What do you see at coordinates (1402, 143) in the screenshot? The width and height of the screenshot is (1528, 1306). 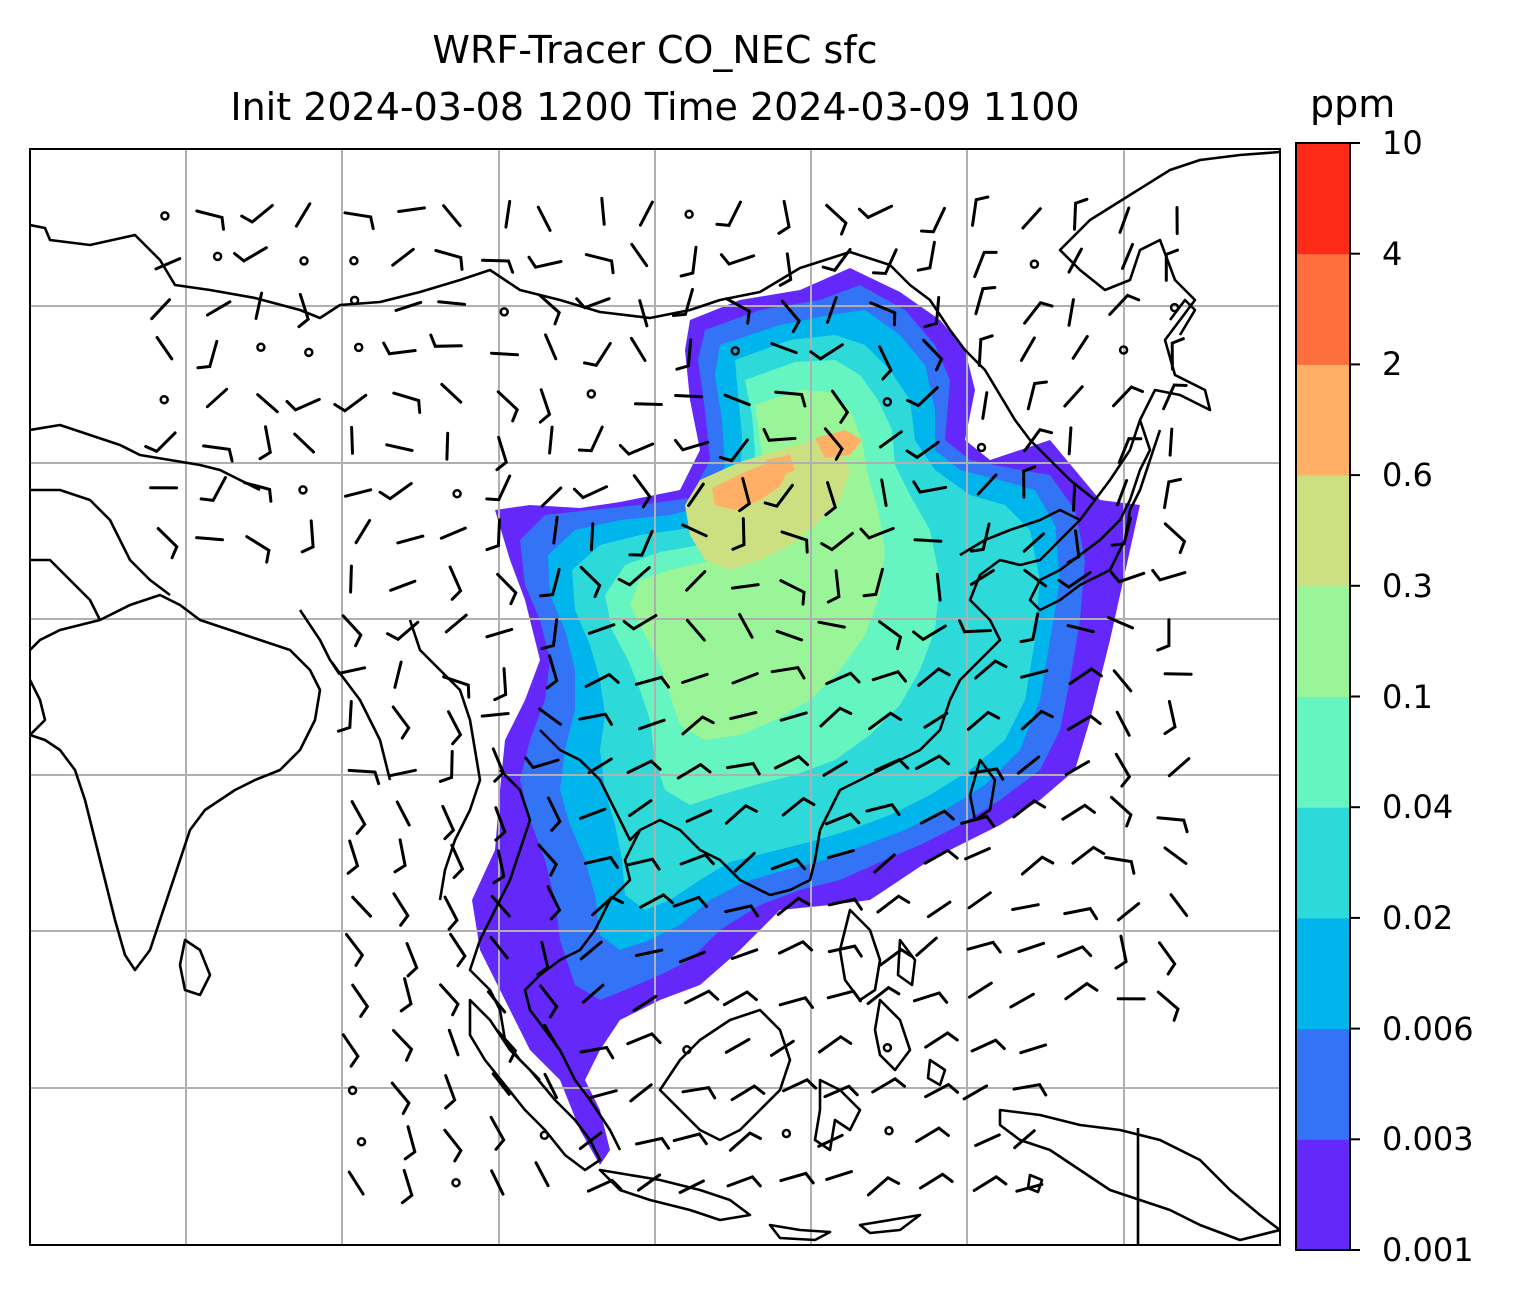 I see `colorbar-tick-label: 10` at bounding box center [1402, 143].